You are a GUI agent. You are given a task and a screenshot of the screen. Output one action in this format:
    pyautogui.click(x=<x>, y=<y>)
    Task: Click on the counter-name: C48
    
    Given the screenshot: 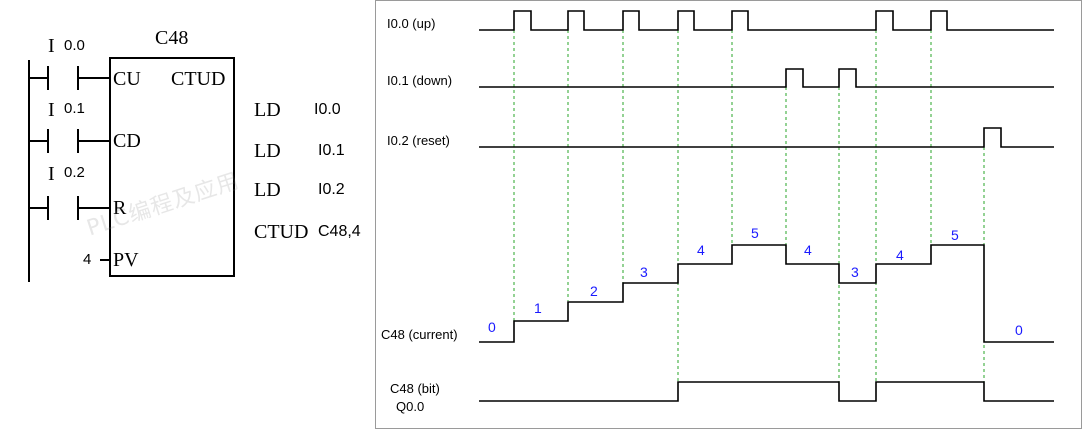 What is the action you would take?
    pyautogui.click(x=172, y=38)
    